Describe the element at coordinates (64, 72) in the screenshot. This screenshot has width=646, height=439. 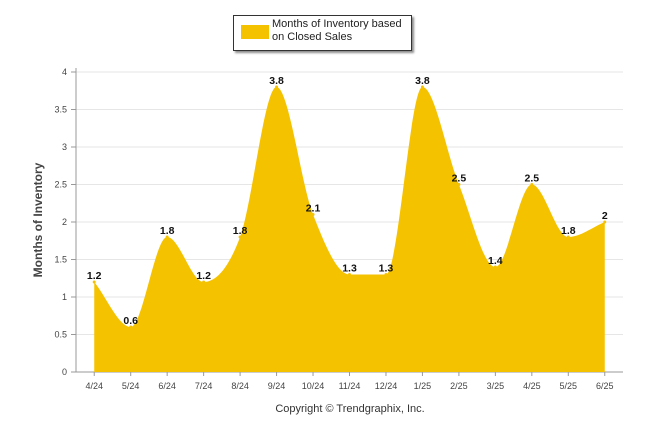
I see `y-tick-label: 4` at that location.